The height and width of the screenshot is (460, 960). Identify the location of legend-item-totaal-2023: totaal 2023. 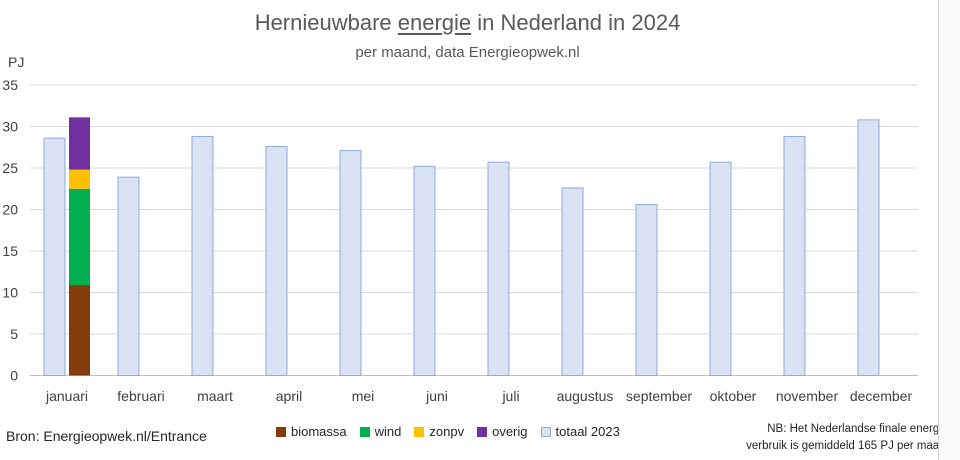
(580, 431).